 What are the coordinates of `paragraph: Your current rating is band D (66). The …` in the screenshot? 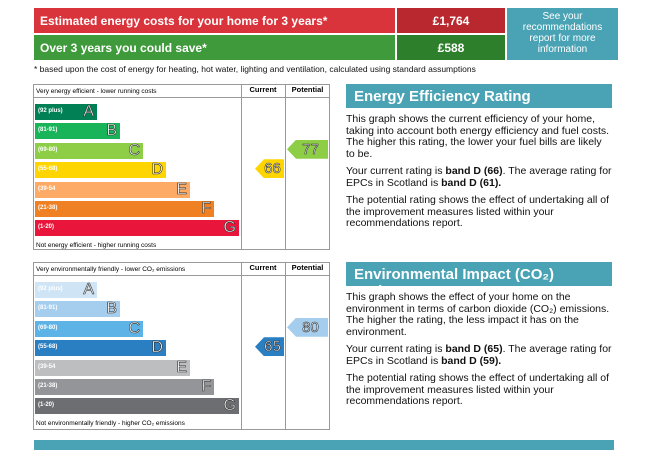 It's located at (479, 177).